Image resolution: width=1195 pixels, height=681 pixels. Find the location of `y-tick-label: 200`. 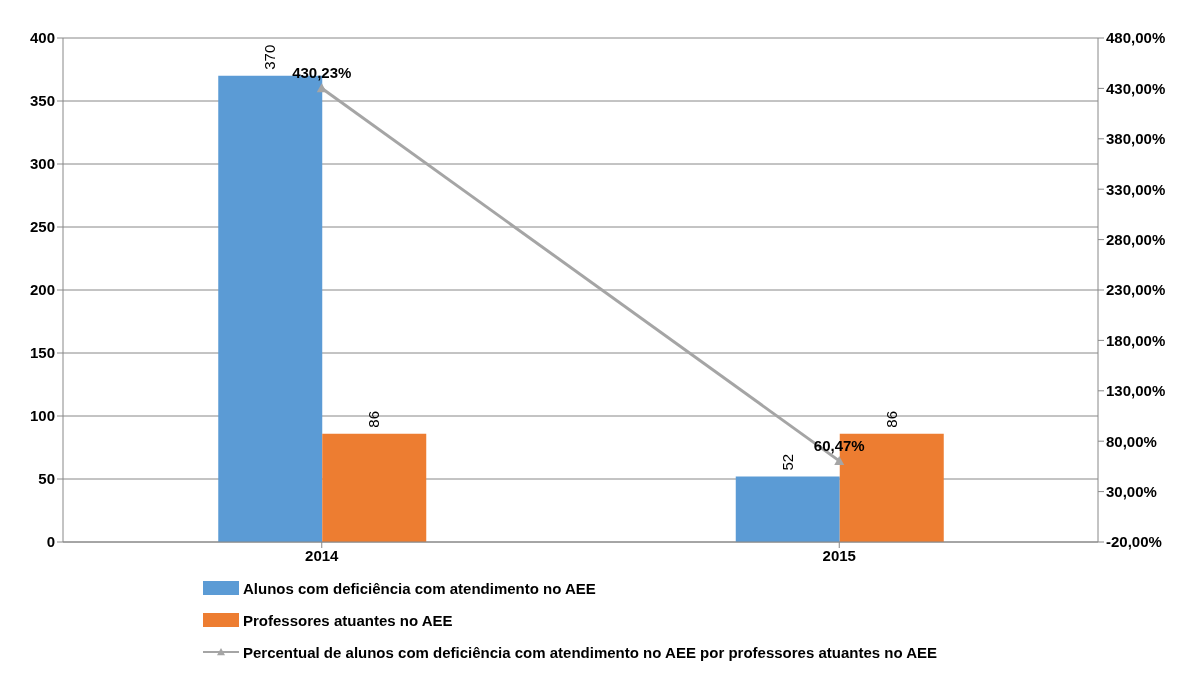

y-tick-label: 200 is located at coordinates (42, 290).